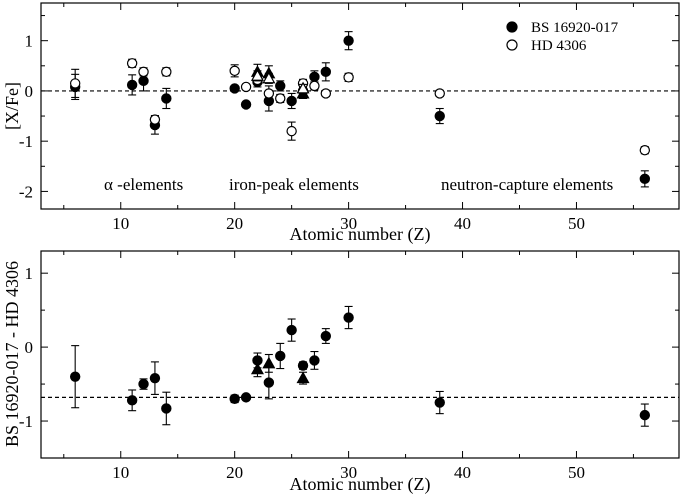  I want to click on bottom-data-point-filled-triangle, so click(257, 369).